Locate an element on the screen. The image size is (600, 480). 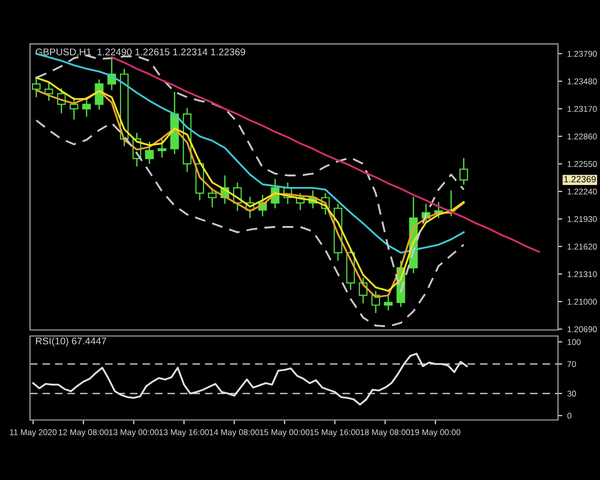
text: 1.22369 is located at coordinates (580, 179).